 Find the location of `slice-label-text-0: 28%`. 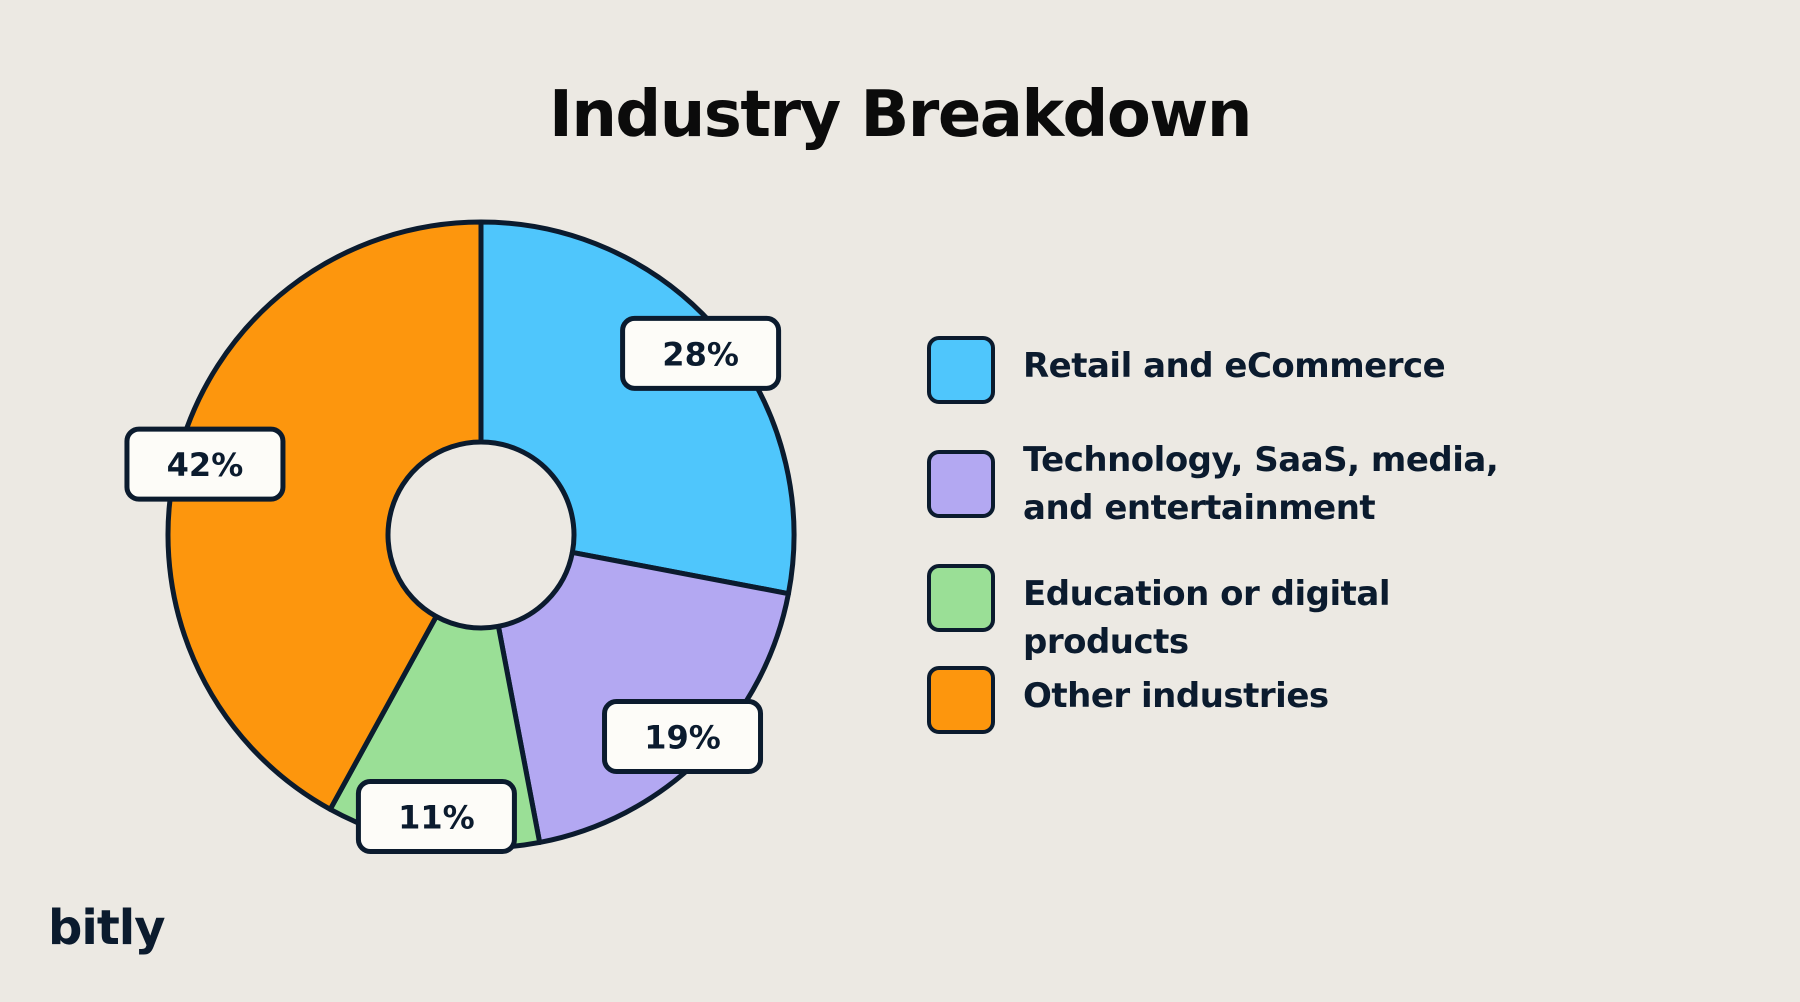

slice-label-text-0: 28% is located at coordinates (700, 354).